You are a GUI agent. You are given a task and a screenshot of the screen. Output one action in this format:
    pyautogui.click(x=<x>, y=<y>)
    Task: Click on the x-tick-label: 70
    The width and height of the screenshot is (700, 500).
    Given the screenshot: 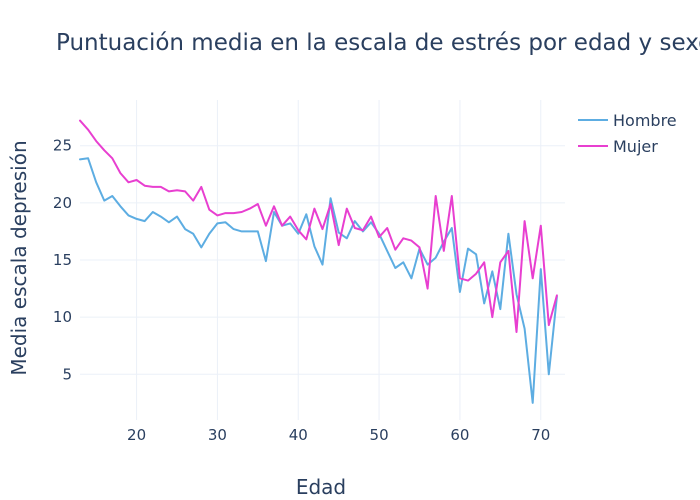 What is the action you would take?
    pyautogui.click(x=540, y=435)
    